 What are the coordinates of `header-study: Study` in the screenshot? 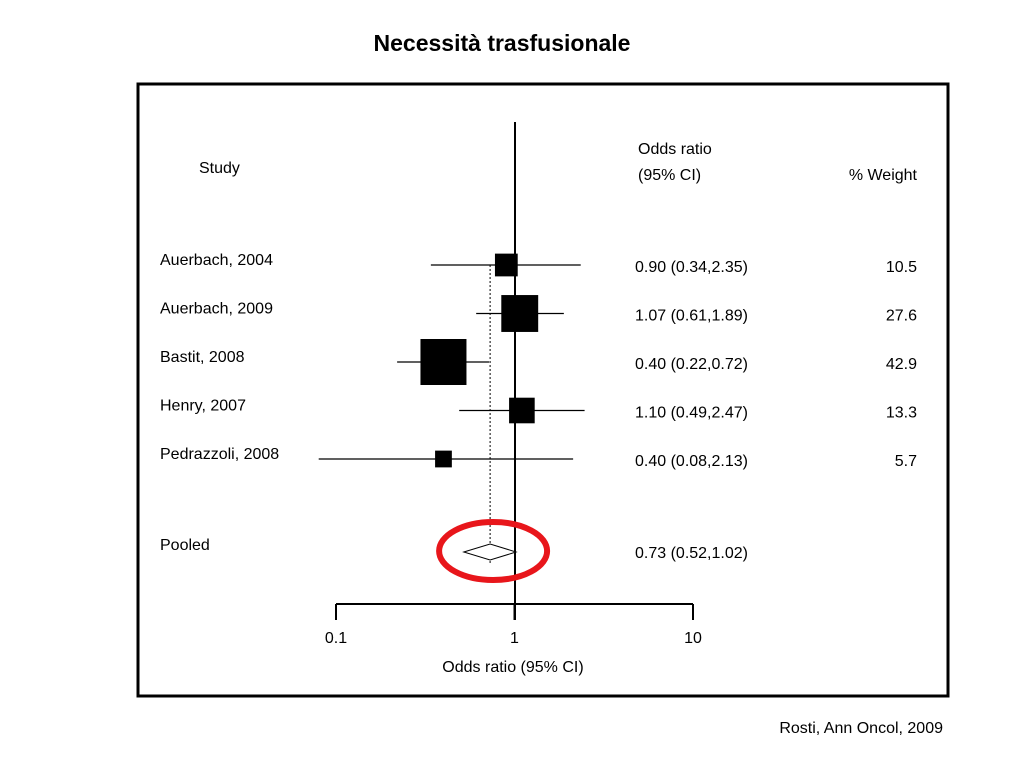 It's located at (219, 168).